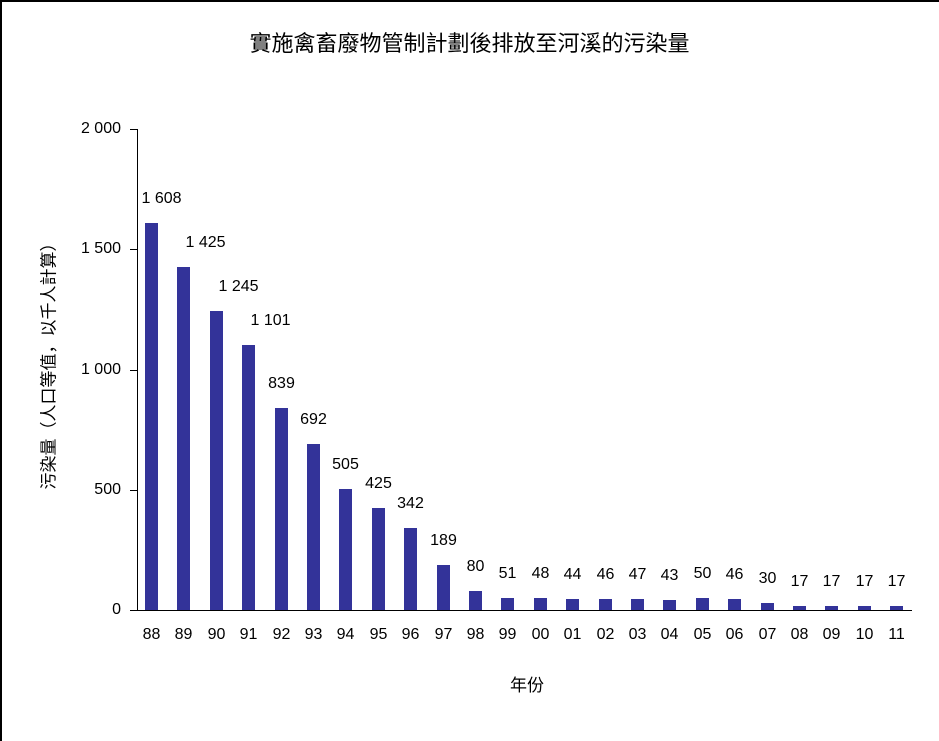 The image size is (939, 741). What do you see at coordinates (270, 320) in the screenshot?
I see `bar-value-label: 1 101` at bounding box center [270, 320].